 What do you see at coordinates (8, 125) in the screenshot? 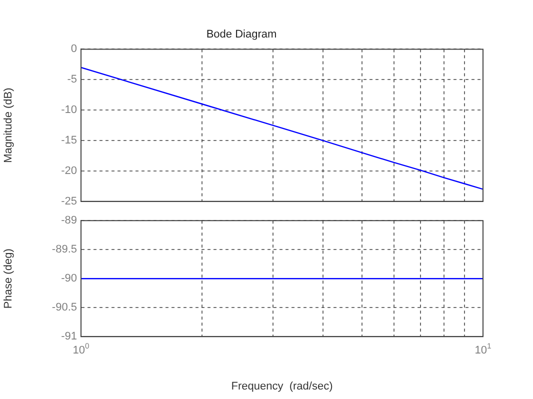
I see `y-axis-title: Magnitude (dB)` at bounding box center [8, 125].